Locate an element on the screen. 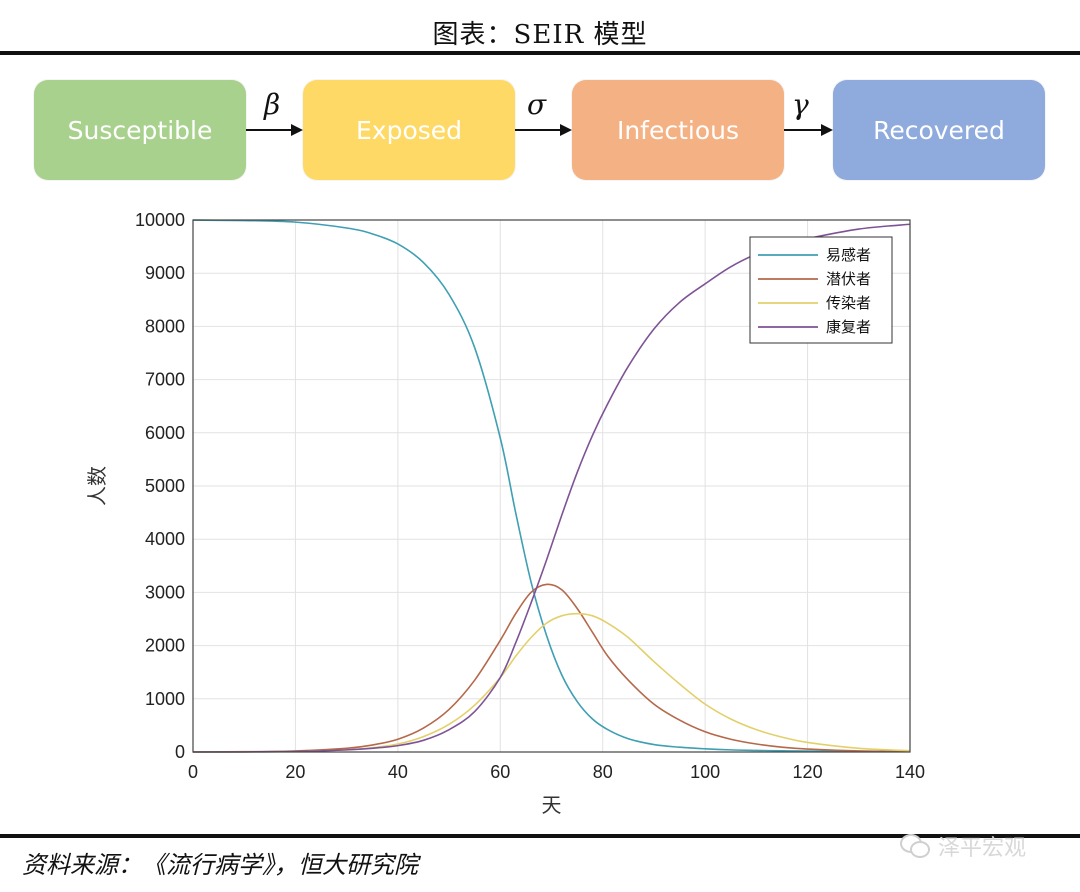  beta-label: β is located at coordinates (272, 104).